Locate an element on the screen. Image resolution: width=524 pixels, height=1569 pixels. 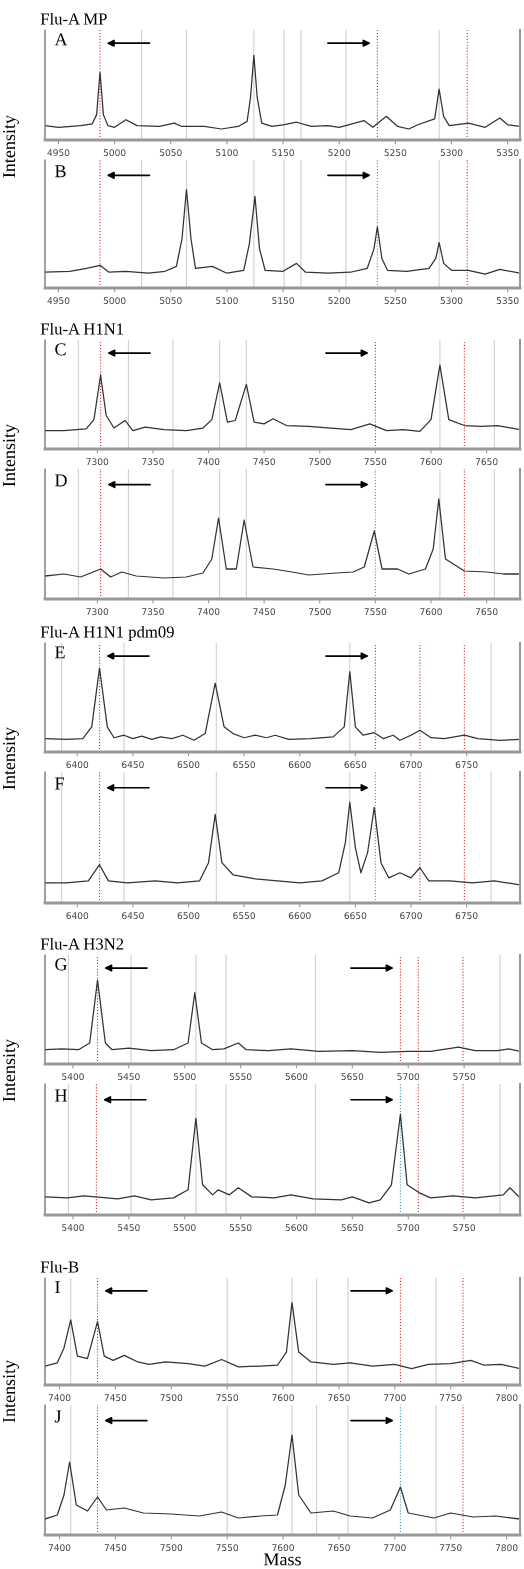
chart-title: Flu-A H1N1 pdm09 is located at coordinates (107, 633).